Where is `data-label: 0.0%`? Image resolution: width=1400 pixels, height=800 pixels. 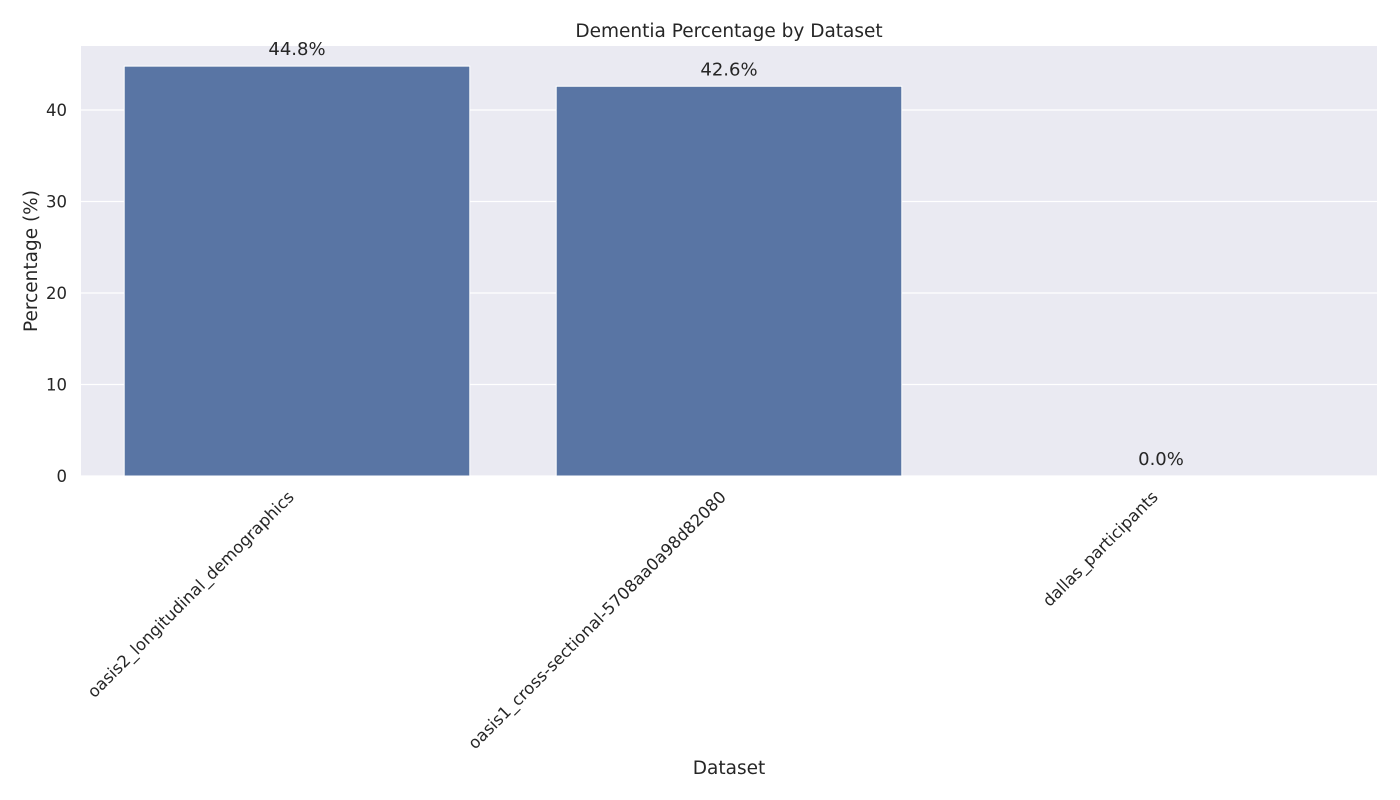
data-label: 0.0% is located at coordinates (1161, 459).